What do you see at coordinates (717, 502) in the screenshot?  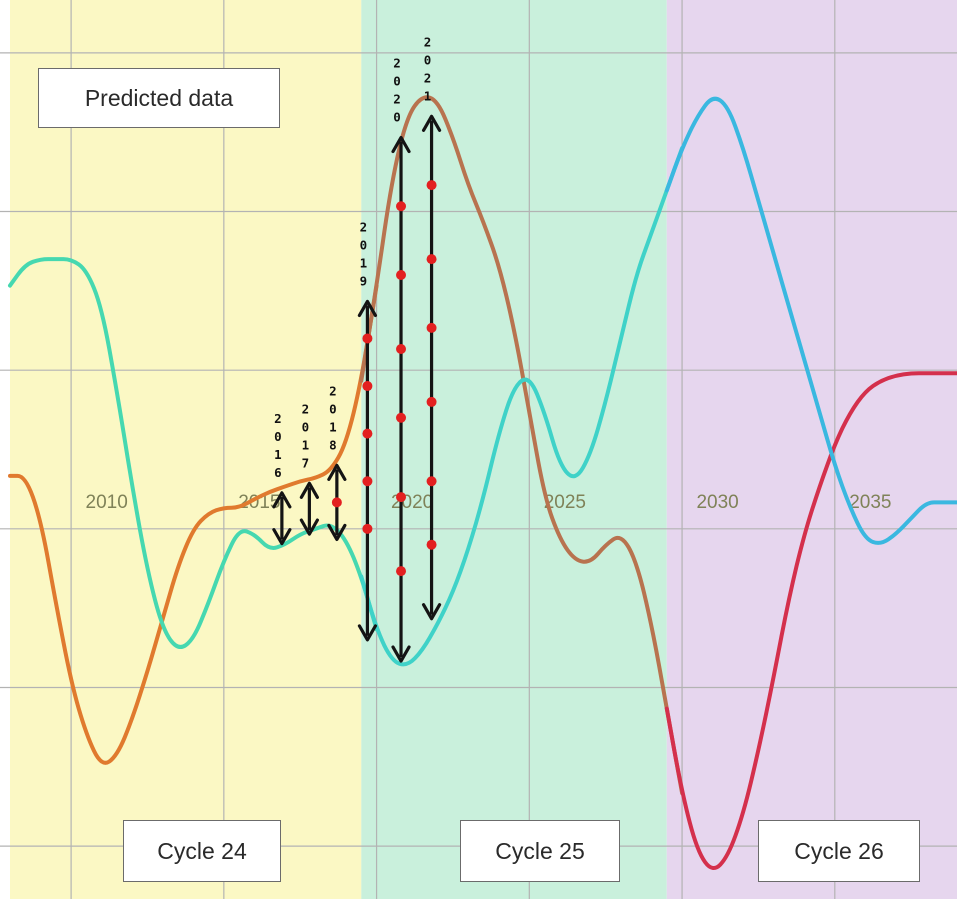 I see `x-tick-2030: 2030` at bounding box center [717, 502].